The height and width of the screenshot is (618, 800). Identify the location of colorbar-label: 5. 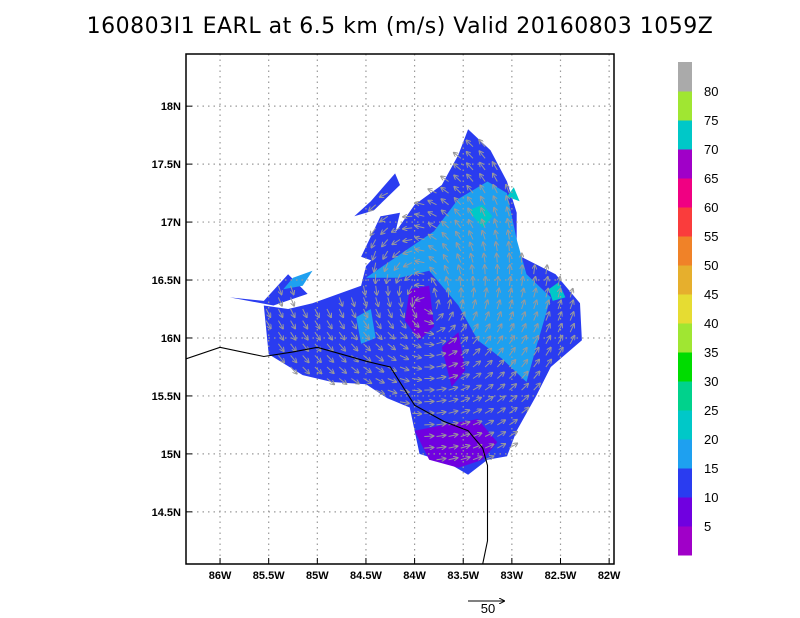
(707, 526).